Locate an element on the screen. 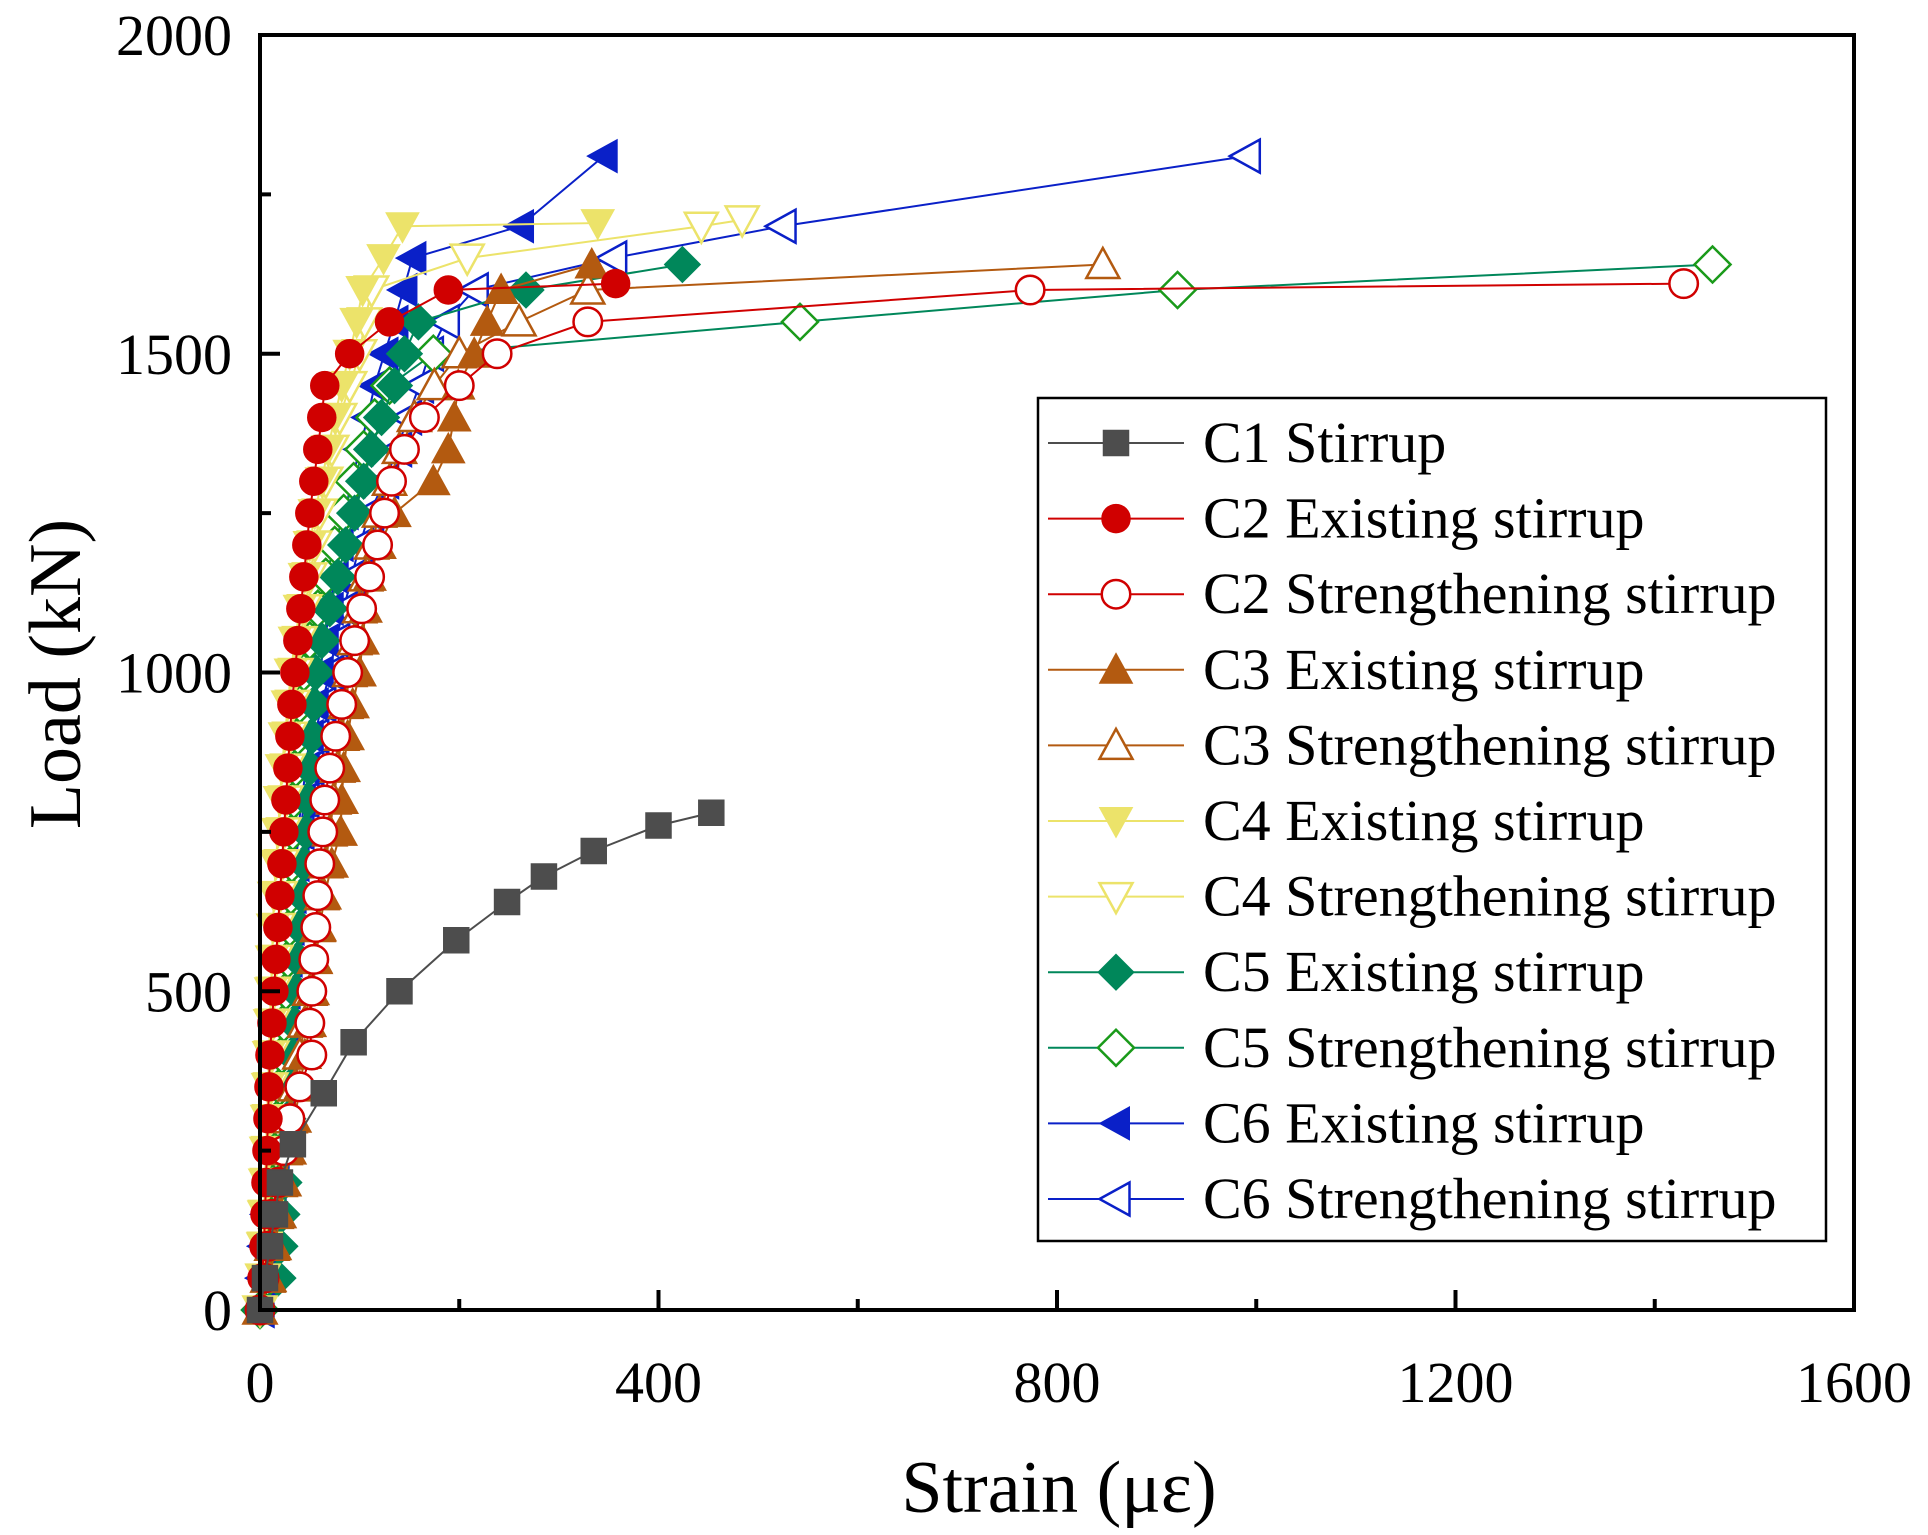 This screenshot has width=1928, height=1535. legend-label: C4 Strengthening stirrup is located at coordinates (1490, 896).